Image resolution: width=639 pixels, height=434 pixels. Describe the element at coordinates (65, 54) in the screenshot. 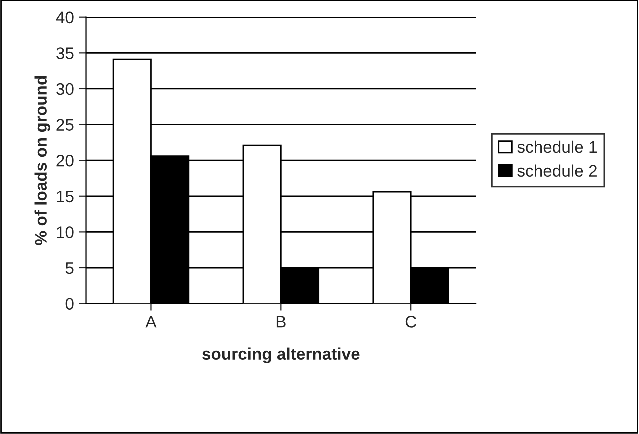

I see `y-tick-label: 35` at that location.